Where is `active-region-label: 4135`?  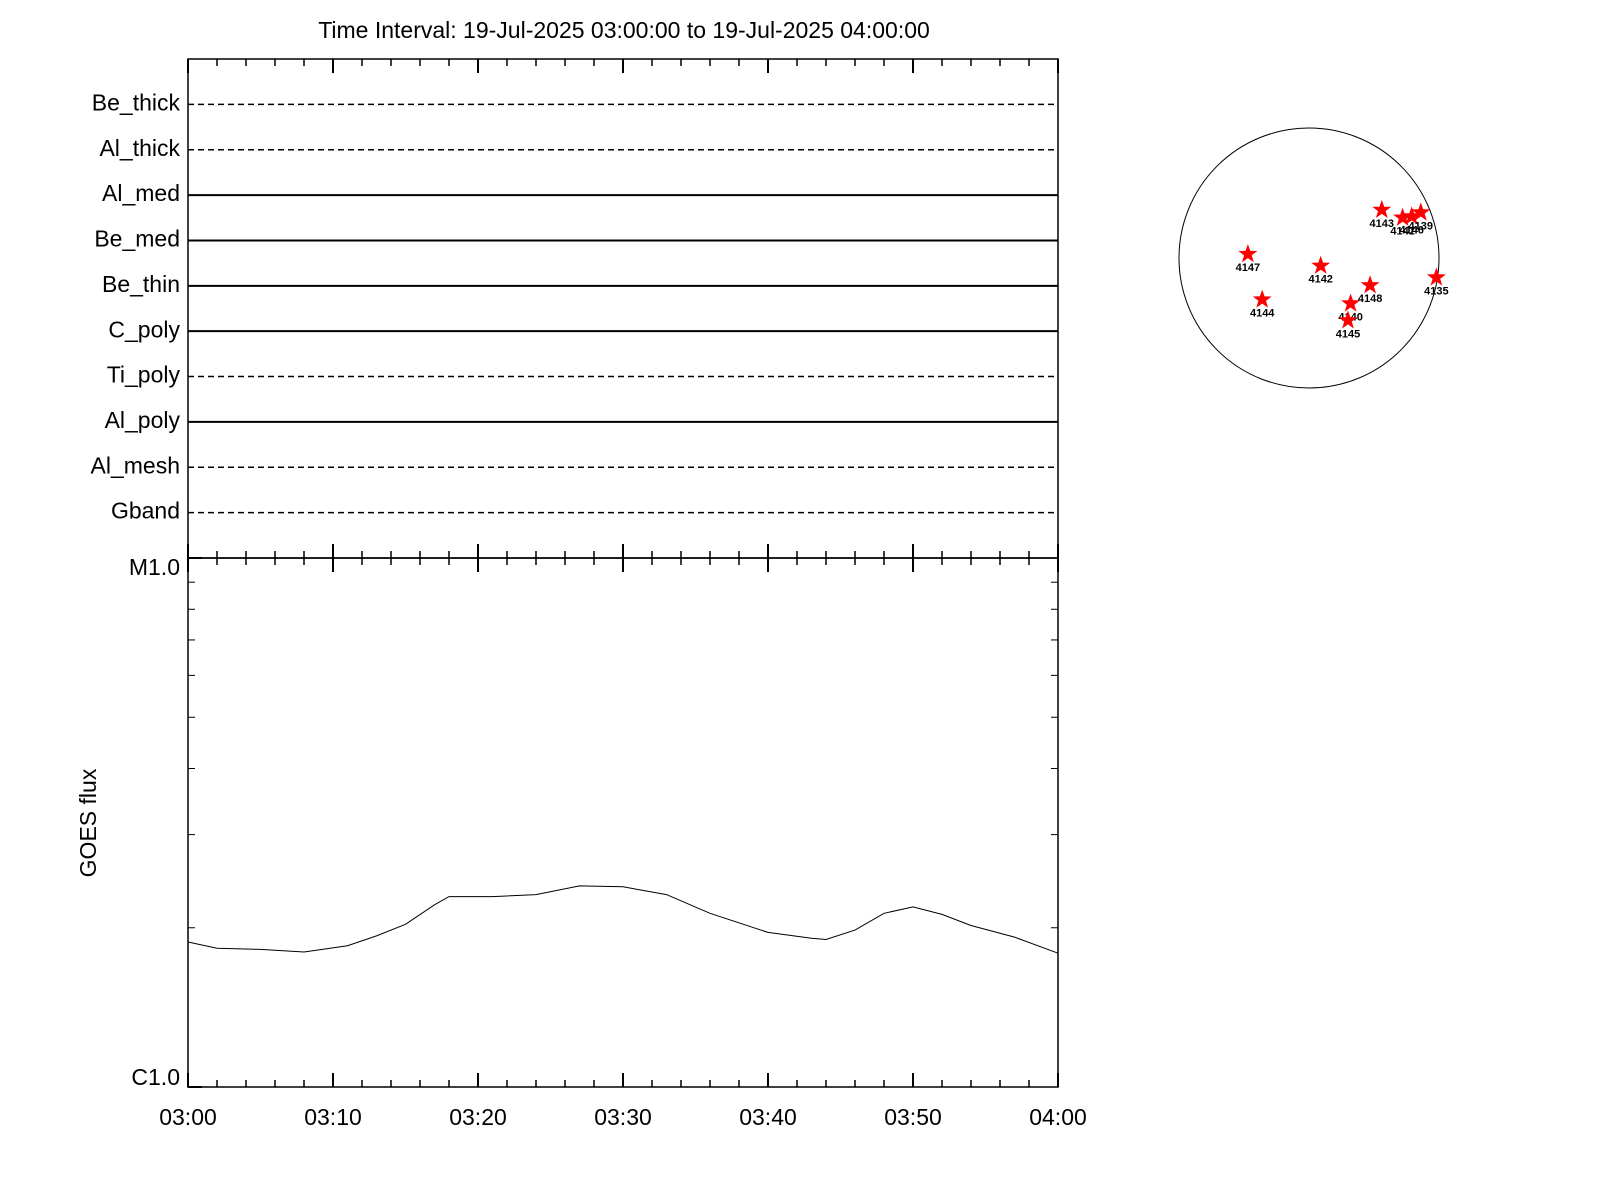
active-region-label: 4135 is located at coordinates (1436, 291).